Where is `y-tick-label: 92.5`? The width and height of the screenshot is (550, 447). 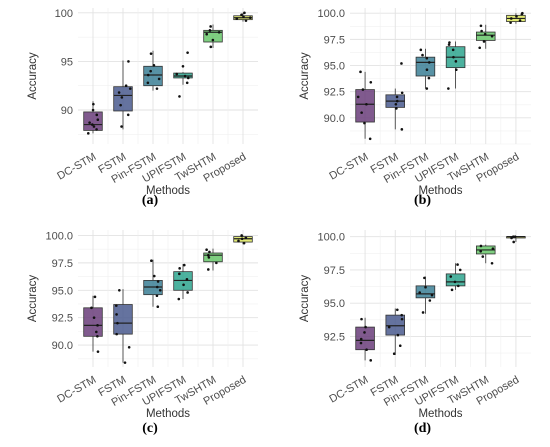 y-tick-label: 92.5 is located at coordinates (62, 319).